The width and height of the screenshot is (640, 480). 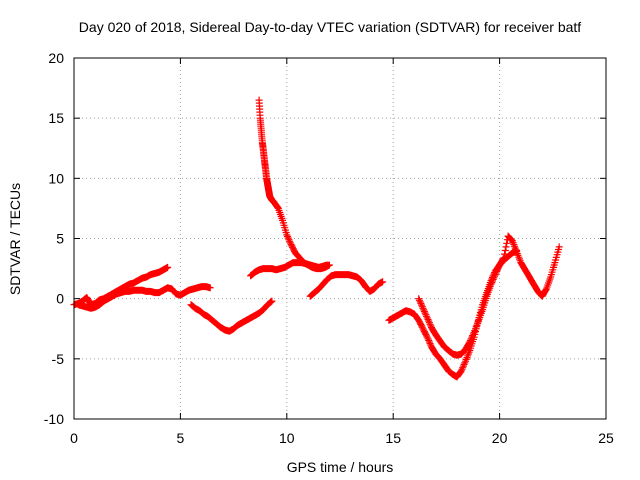 What do you see at coordinates (606, 438) in the screenshot?
I see `x-tick-label: 25` at bounding box center [606, 438].